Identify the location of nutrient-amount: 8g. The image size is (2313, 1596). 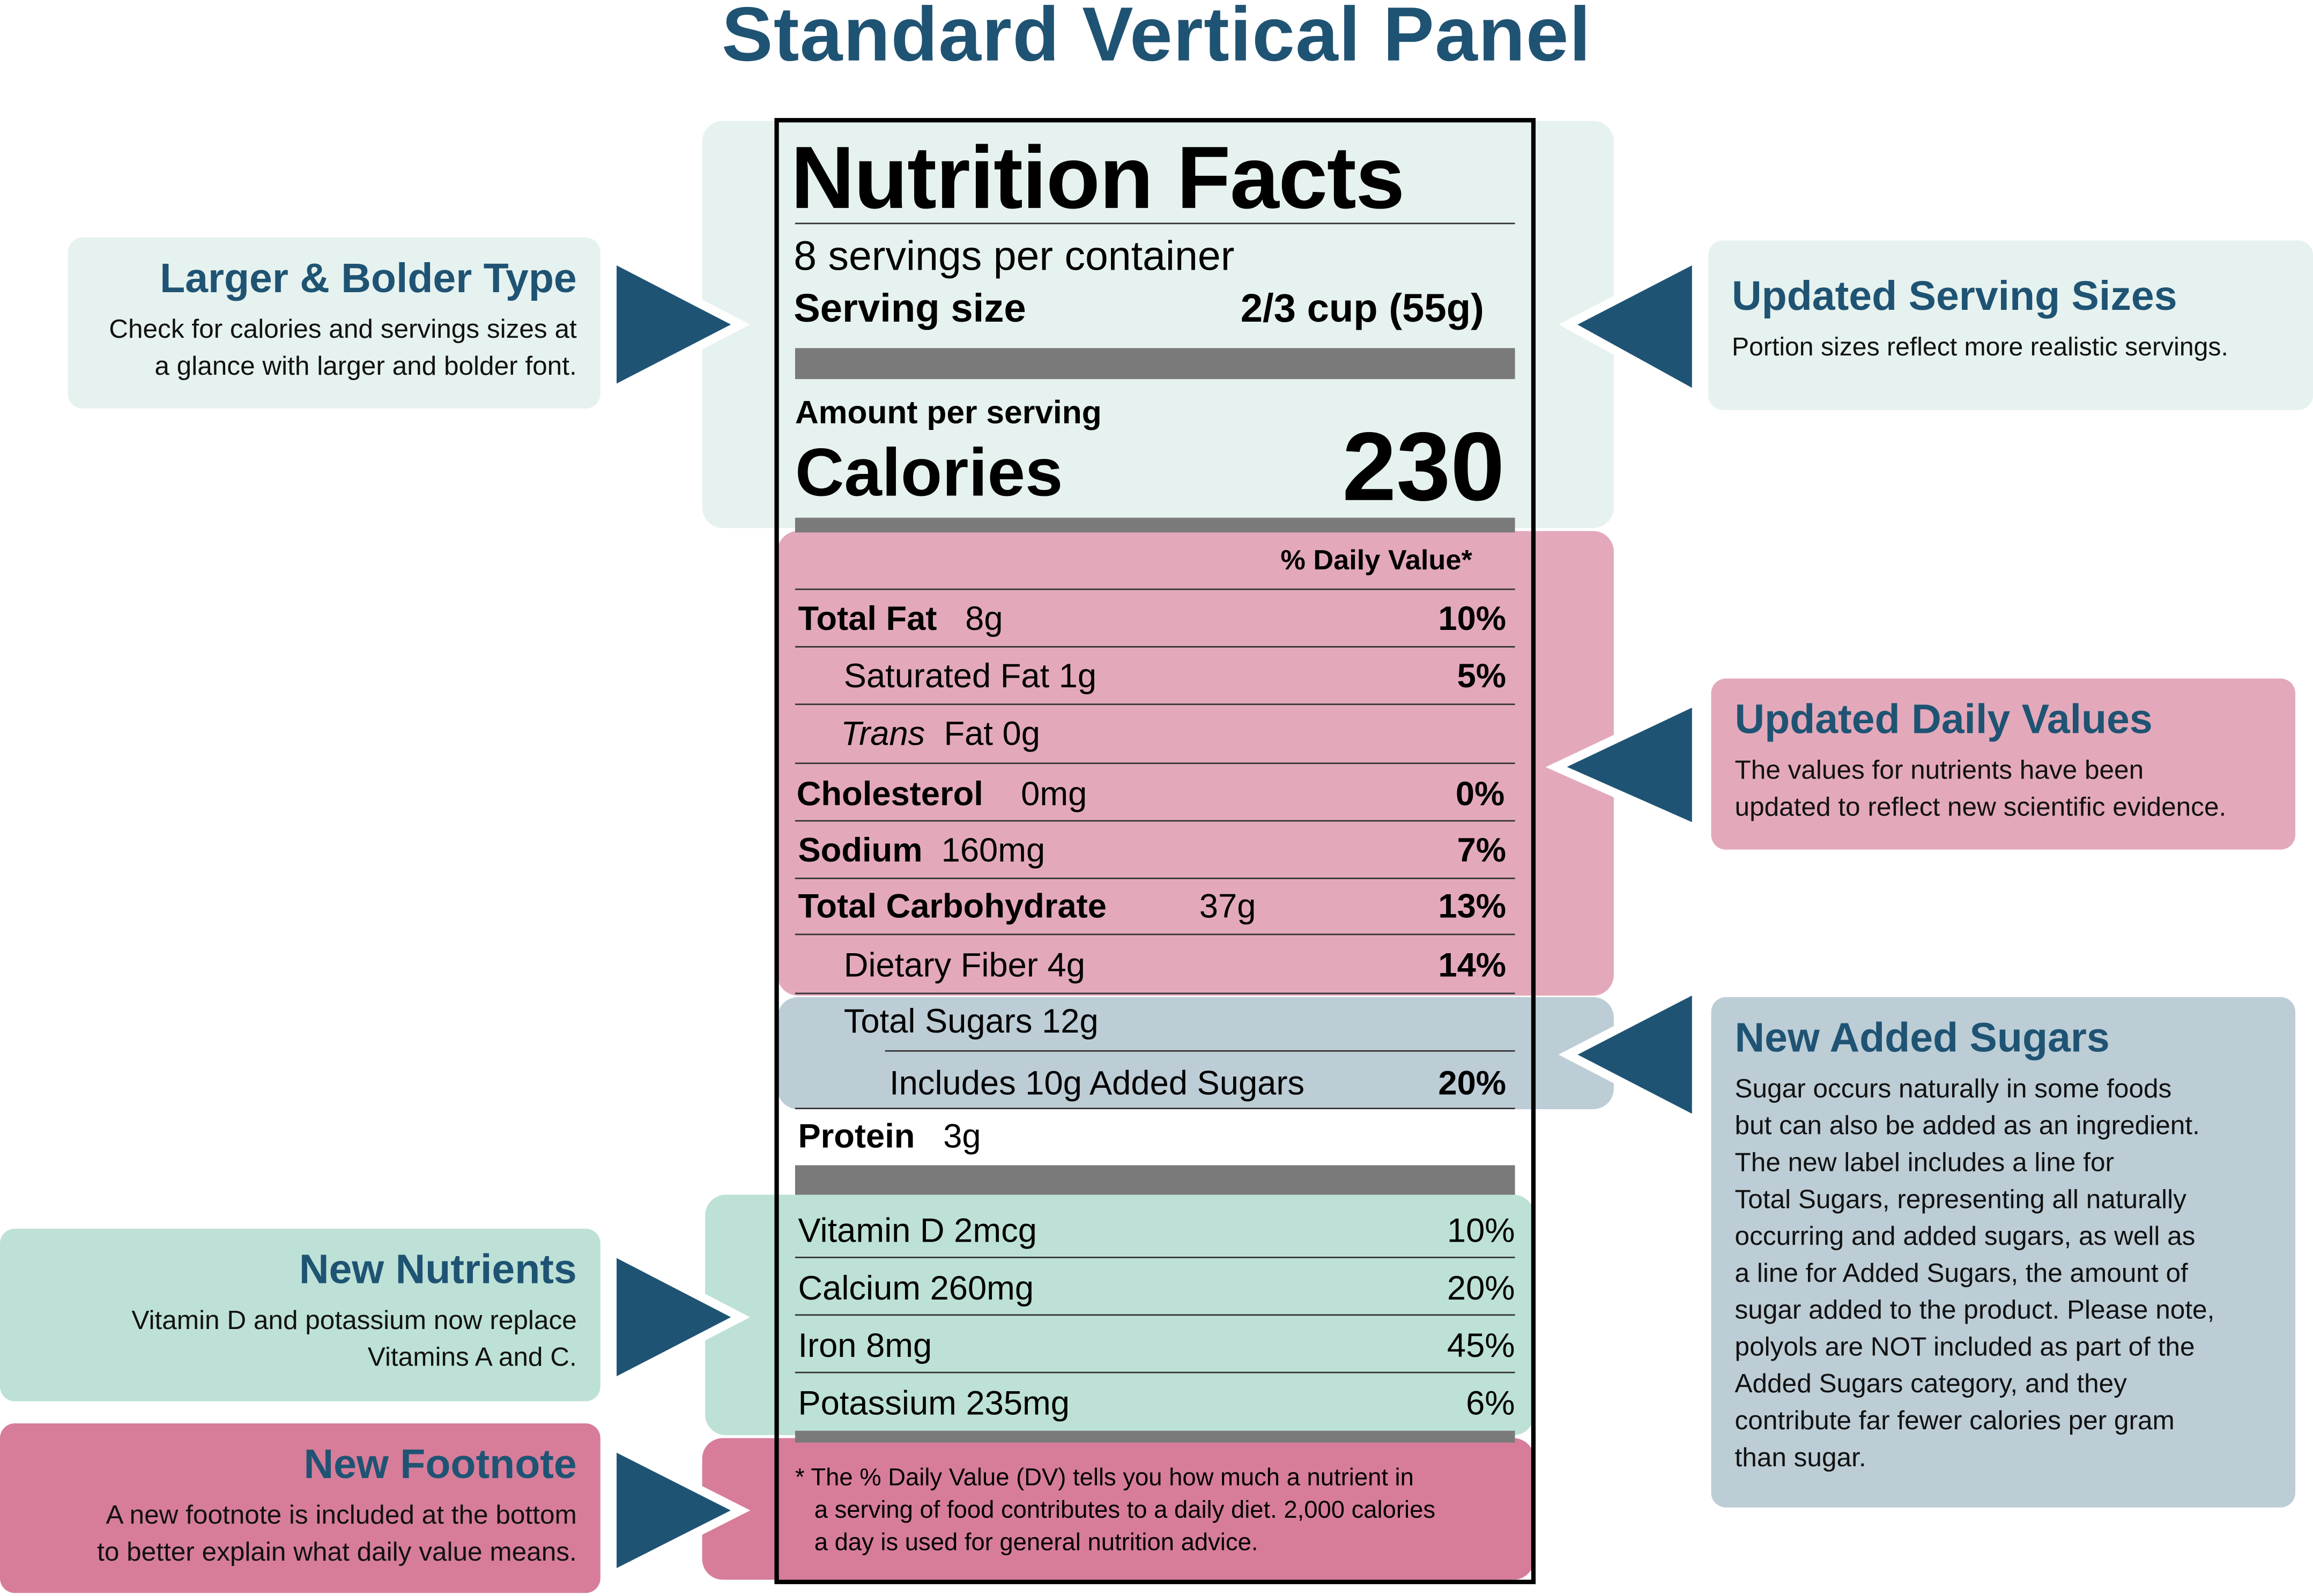
(984, 618).